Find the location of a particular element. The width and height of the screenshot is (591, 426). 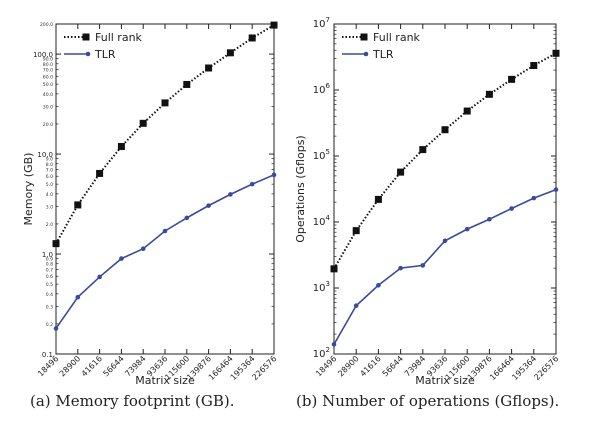

y-major-tick-label: 10⁴ is located at coordinates (322, 221).